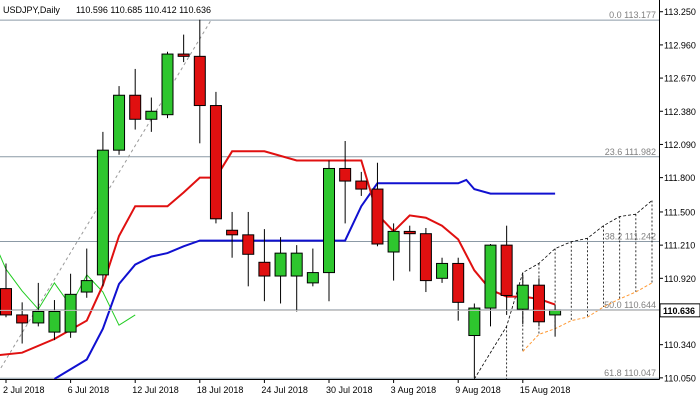 This screenshot has height=405, width=700. I want to click on y-tick-label: 110.340, so click(680, 345).